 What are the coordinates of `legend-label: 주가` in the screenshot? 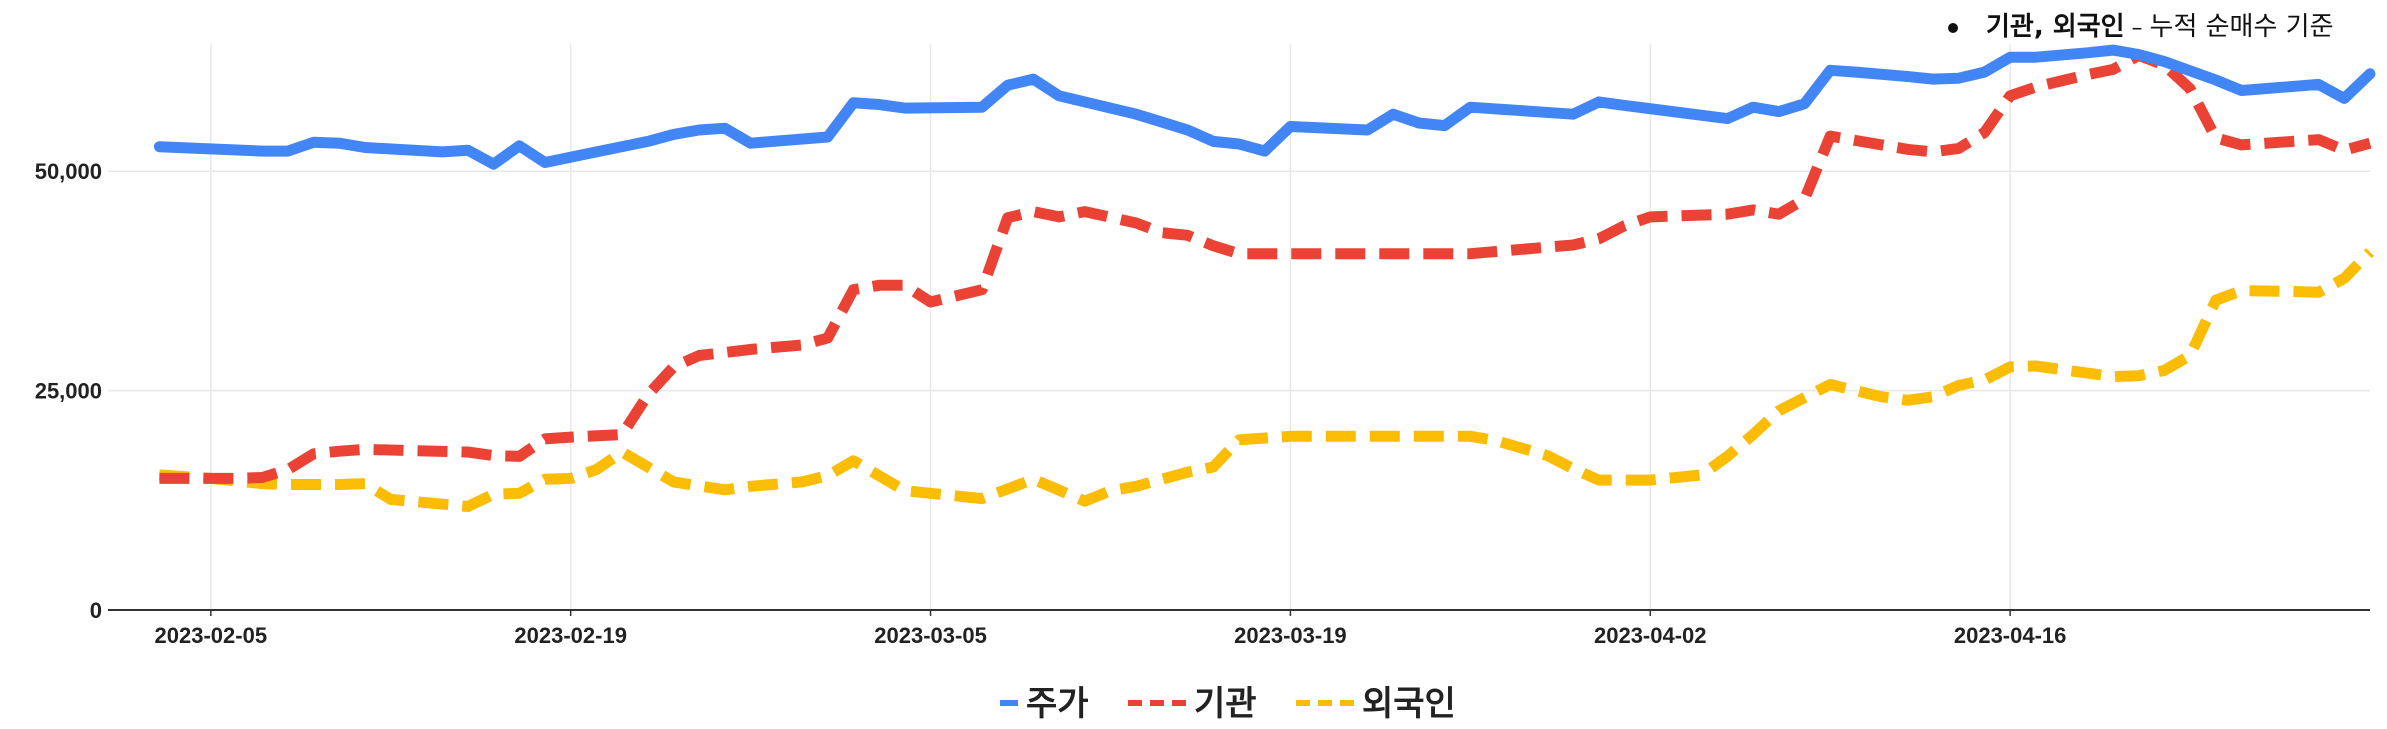 It's located at (1057, 704).